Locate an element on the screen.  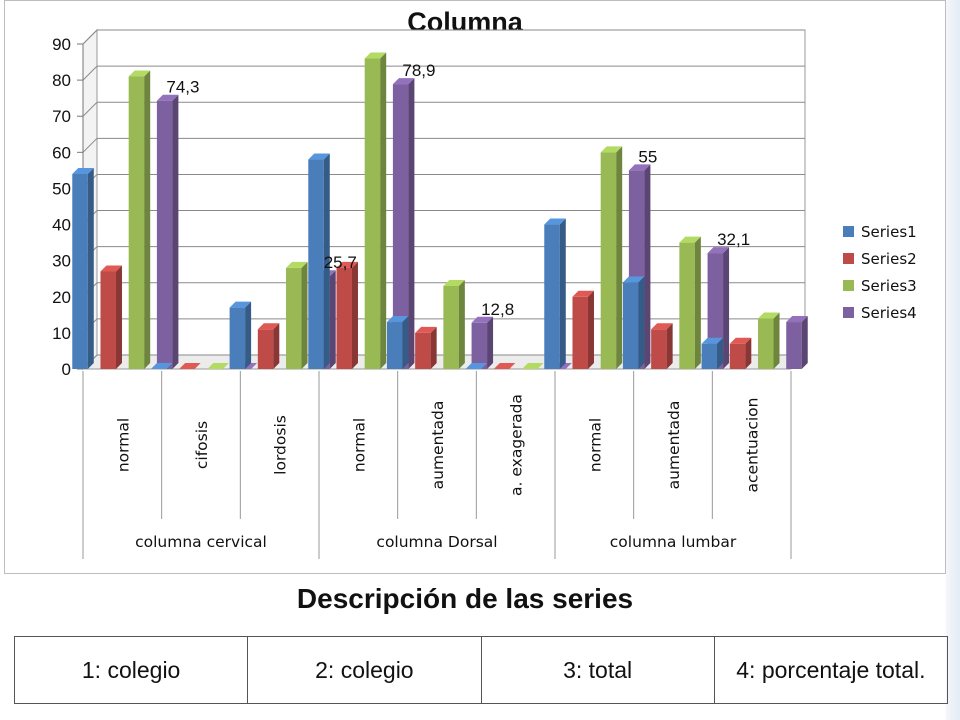
series-description-cell: 3: total is located at coordinates (597, 670).